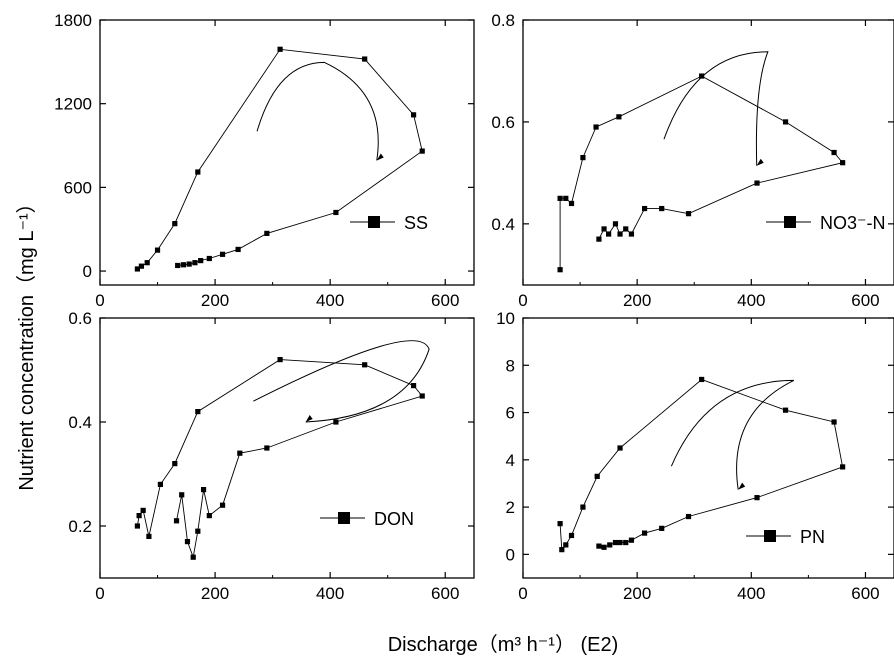 The image size is (894, 661). I want to click on y-tick-label: 2, so click(510, 507).